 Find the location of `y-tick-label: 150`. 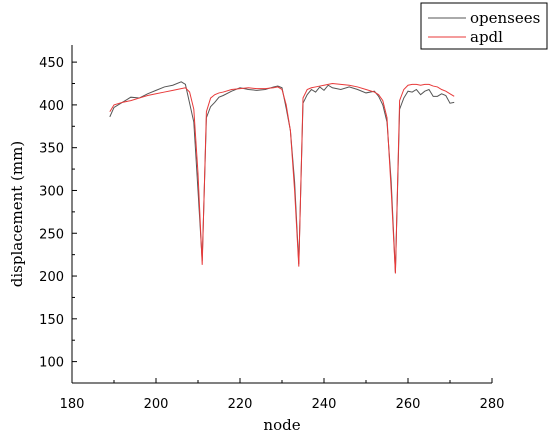

y-tick-label: 150 is located at coordinates (51, 320).